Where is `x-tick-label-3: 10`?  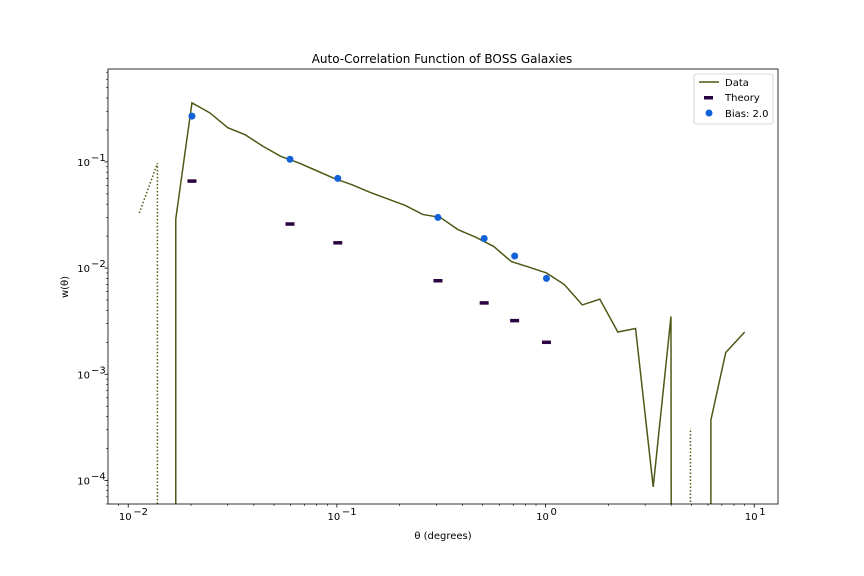 x-tick-label-3: 10 is located at coordinates (542, 517).